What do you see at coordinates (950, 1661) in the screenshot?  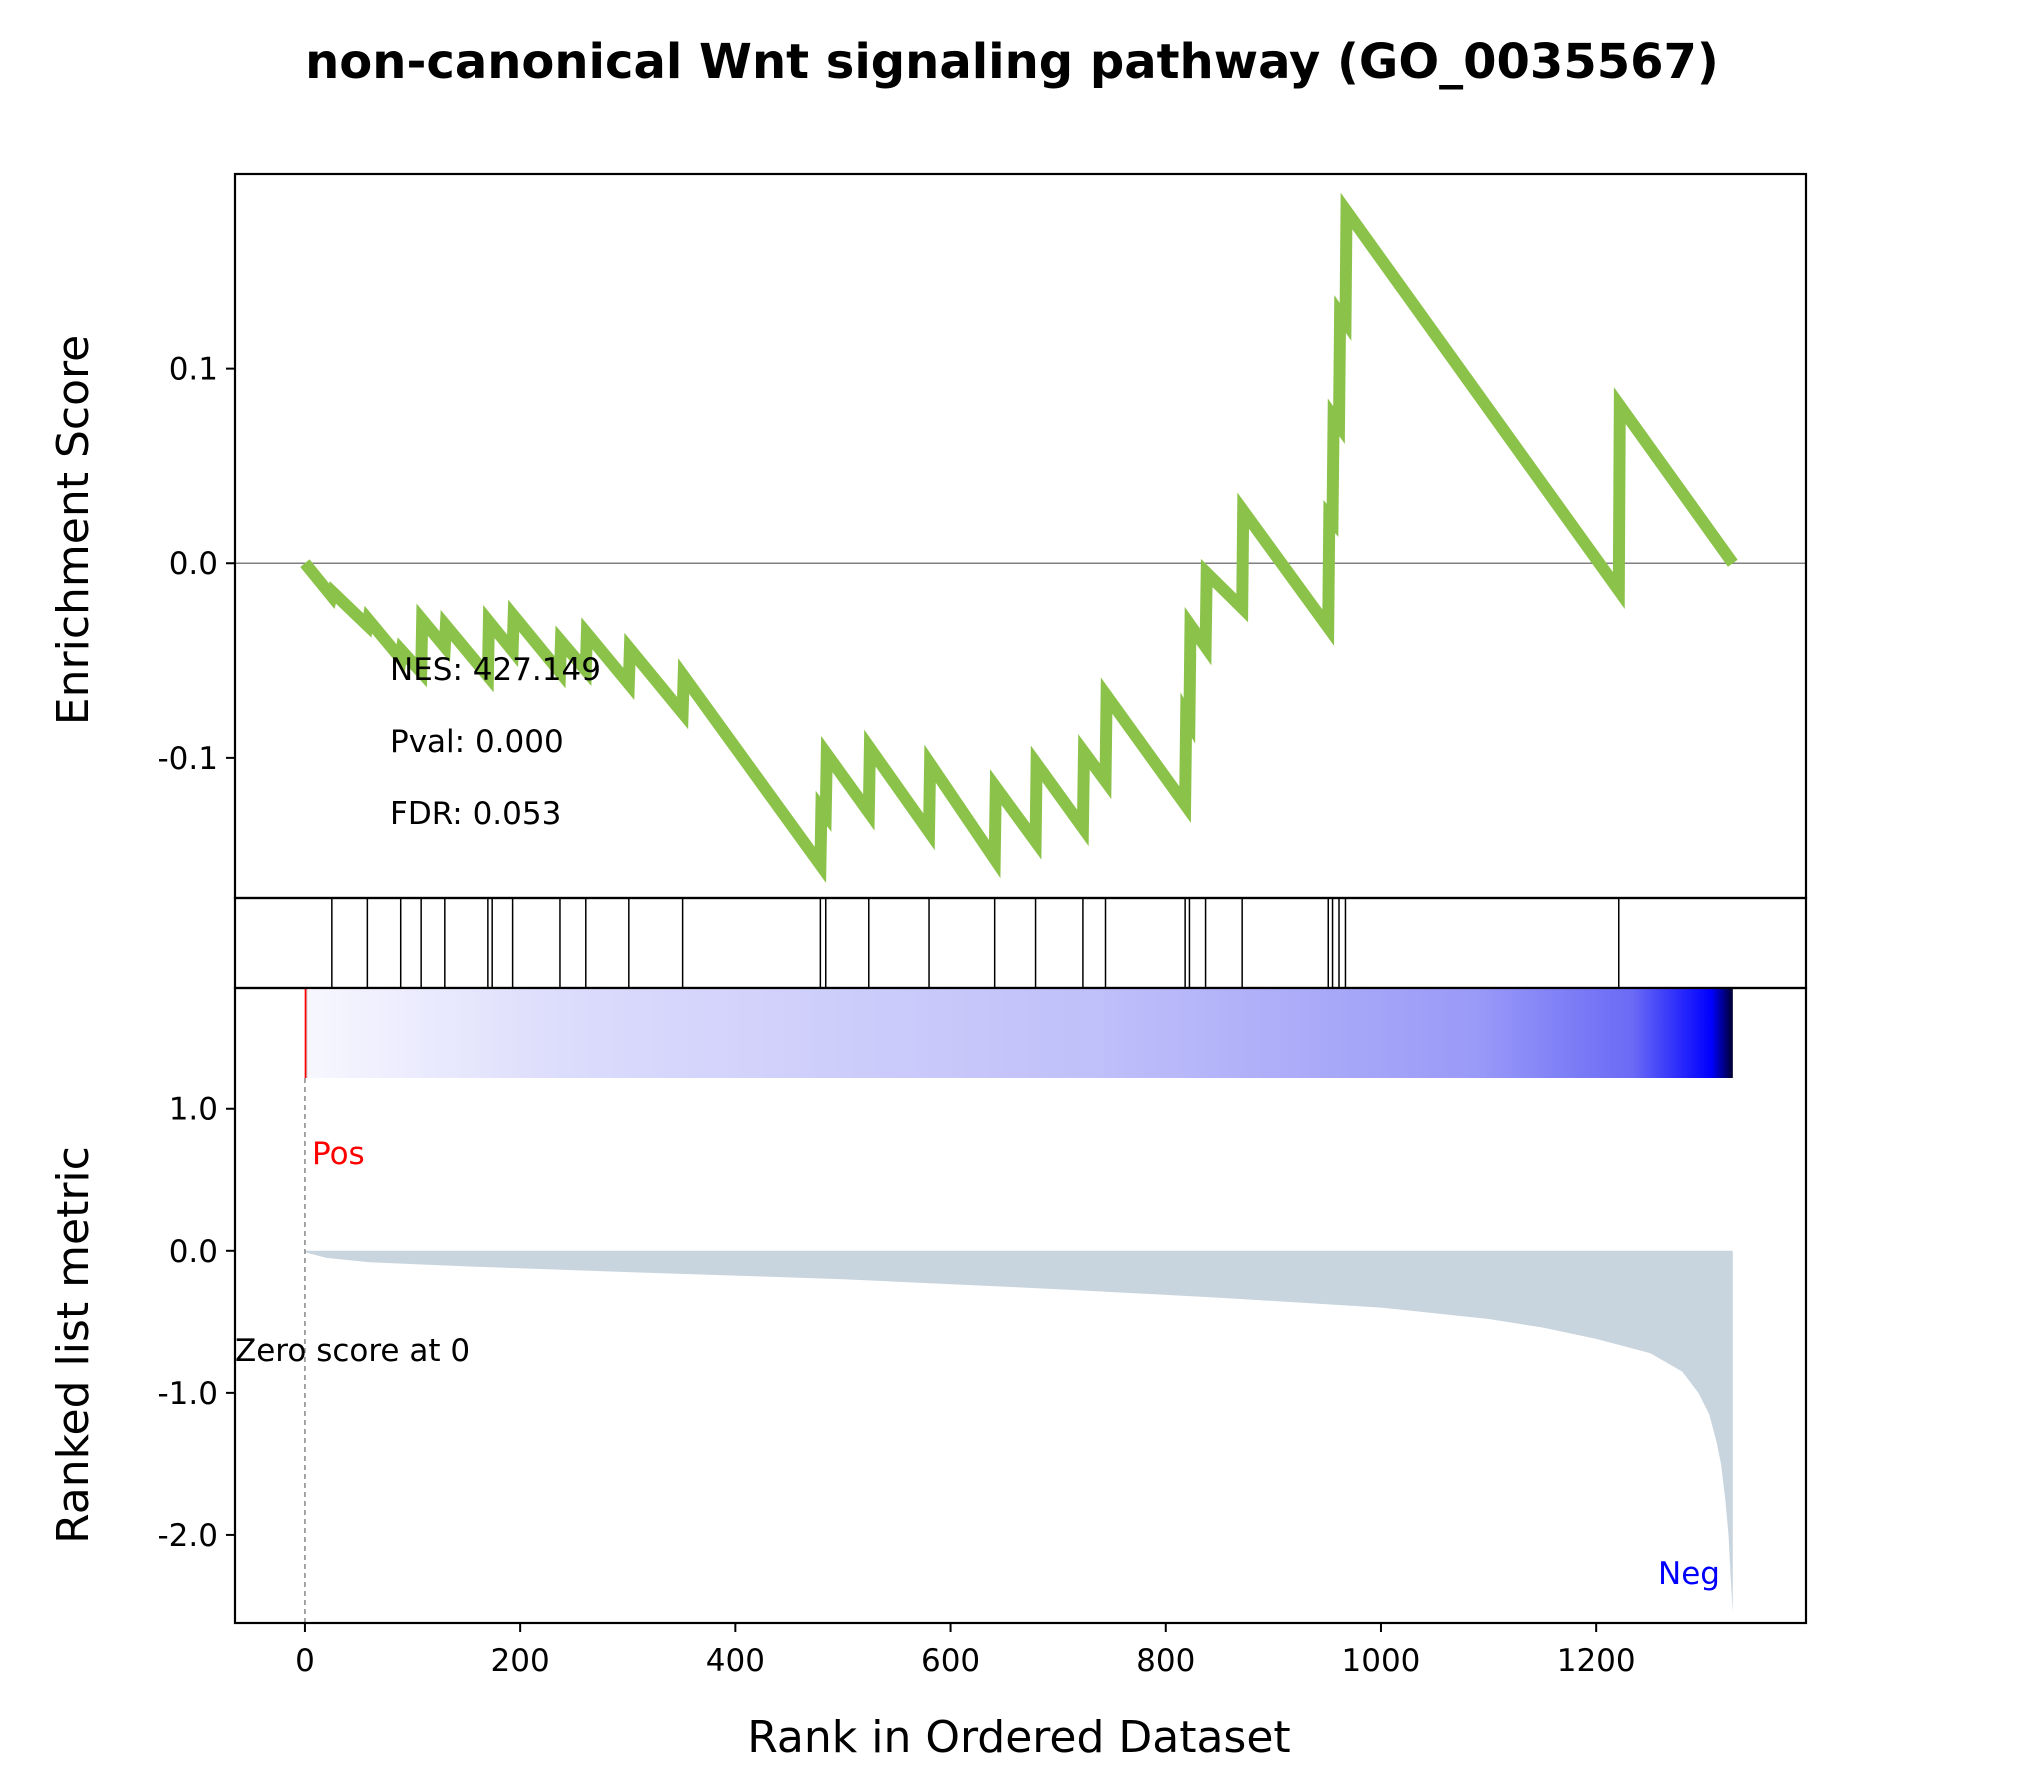 I see `x-tick-label: 600` at bounding box center [950, 1661].